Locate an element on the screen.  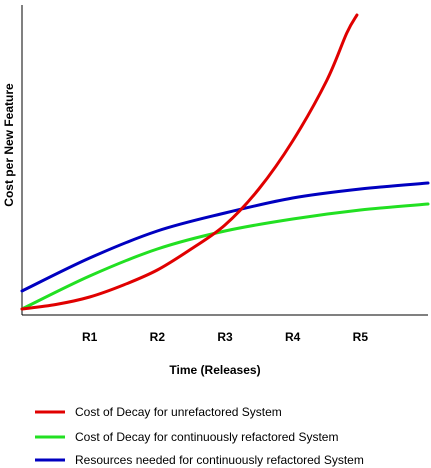
legend-label-1: Cost of Decay for unrefactored System is located at coordinates (178, 412).